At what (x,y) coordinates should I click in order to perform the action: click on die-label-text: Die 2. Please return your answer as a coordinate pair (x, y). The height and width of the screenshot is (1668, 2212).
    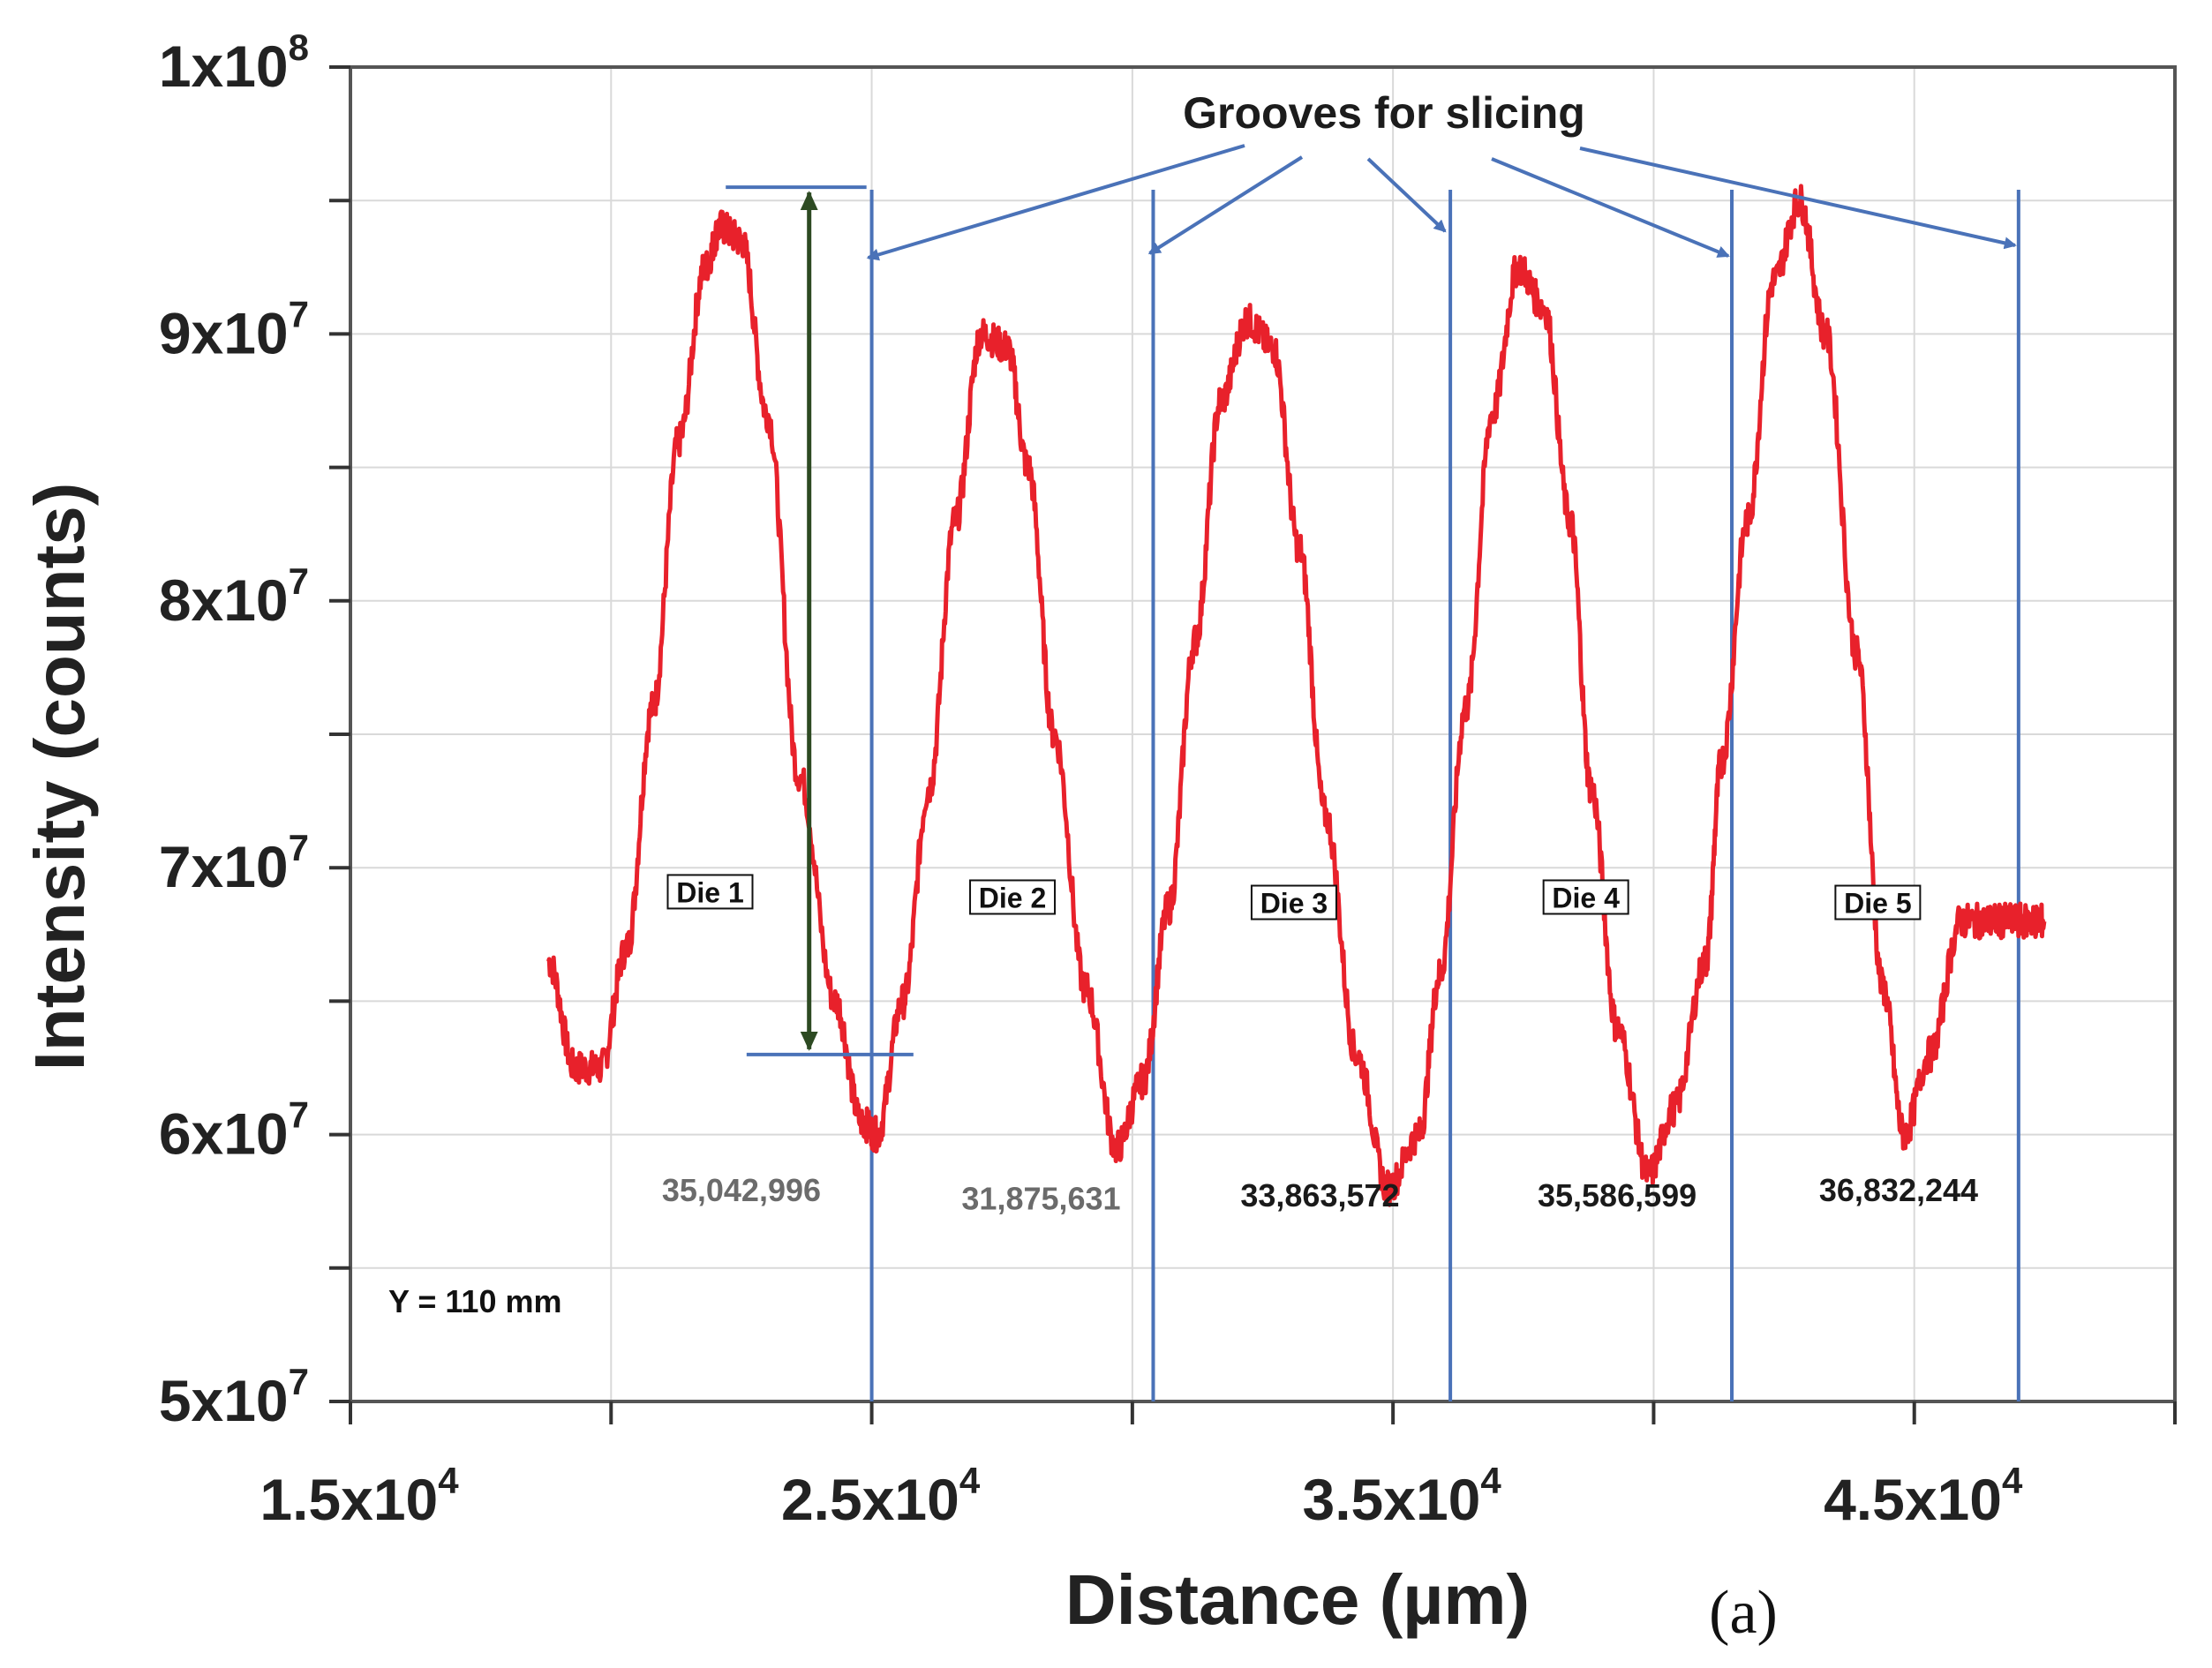
    Looking at the image, I should click on (1012, 897).